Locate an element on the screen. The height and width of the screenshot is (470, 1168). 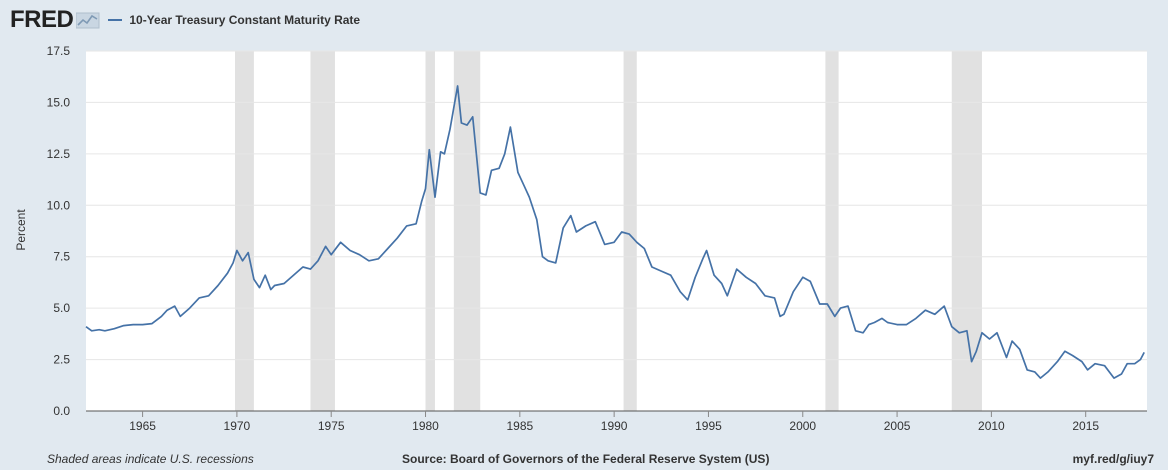
y-tick-label: 12.5 is located at coordinates (59, 154).